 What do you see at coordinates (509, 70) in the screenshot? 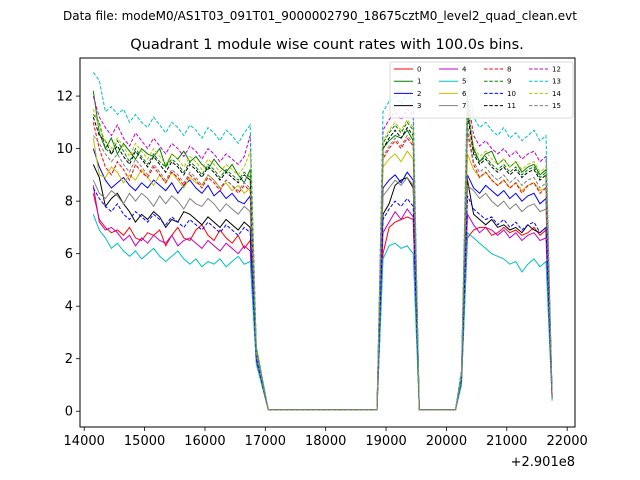
I see `legend-label-8: 8` at bounding box center [509, 70].